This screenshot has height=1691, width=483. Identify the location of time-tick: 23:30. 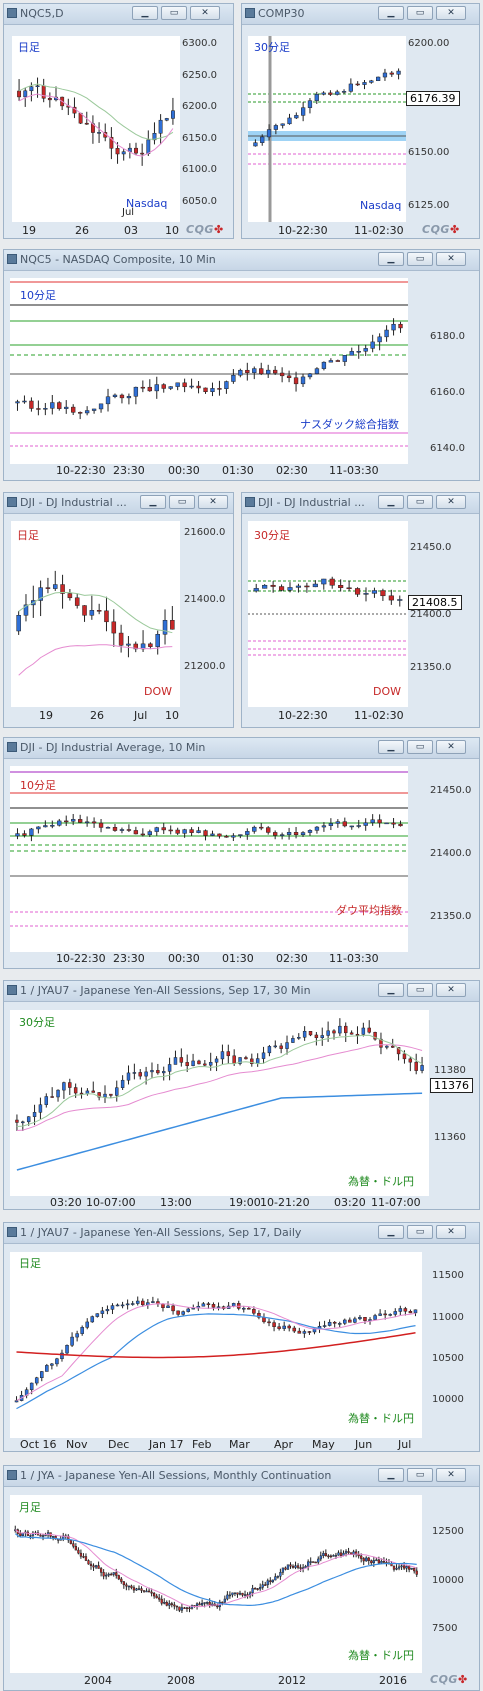
(129, 470).